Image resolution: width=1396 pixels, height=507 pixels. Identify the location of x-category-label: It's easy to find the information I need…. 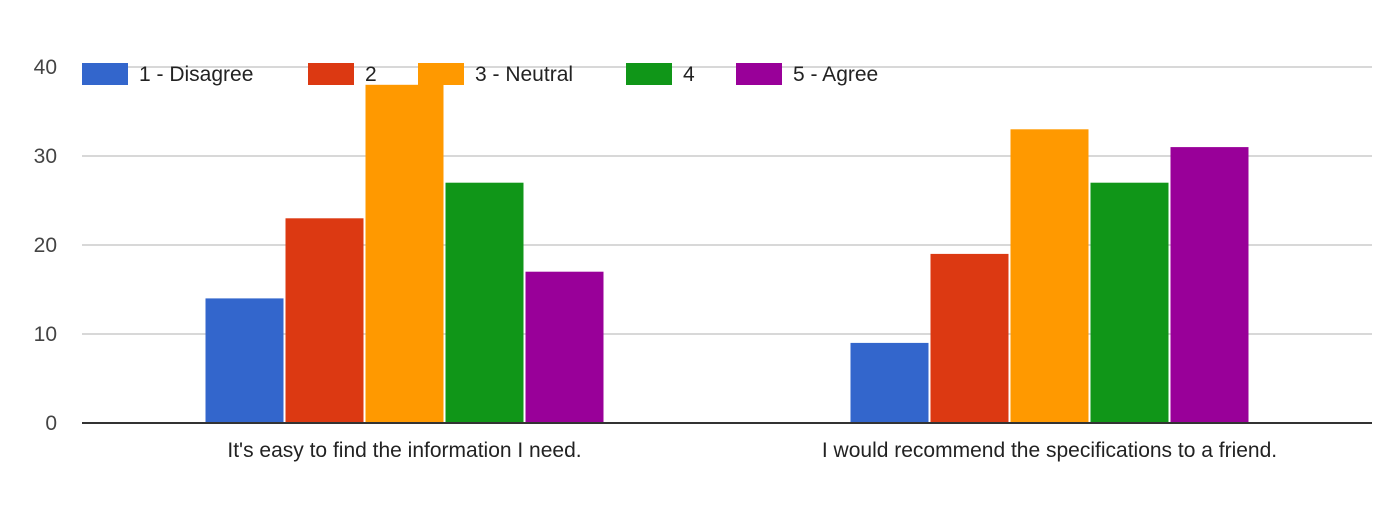
(404, 450).